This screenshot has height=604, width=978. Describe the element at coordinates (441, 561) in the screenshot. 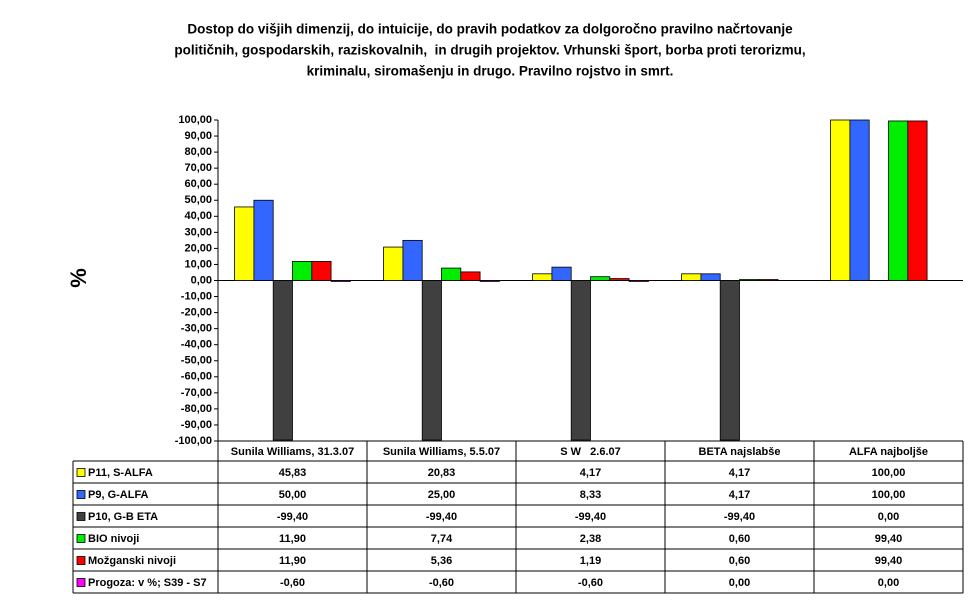

I see `table-value: 5,36` at that location.